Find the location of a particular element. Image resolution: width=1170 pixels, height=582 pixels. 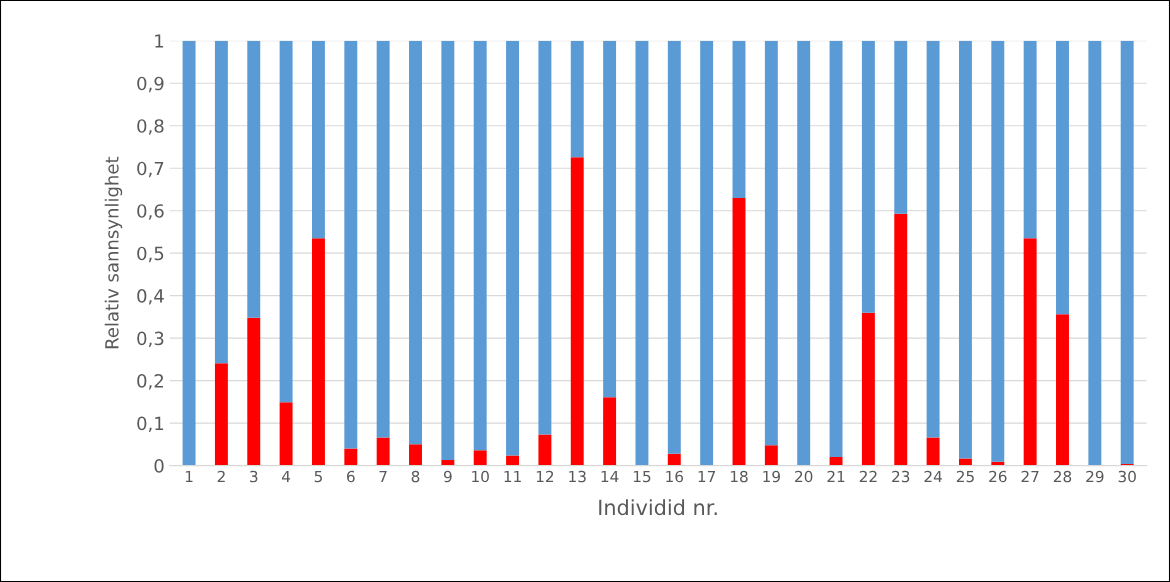

x-tick-label: 20 is located at coordinates (804, 476).